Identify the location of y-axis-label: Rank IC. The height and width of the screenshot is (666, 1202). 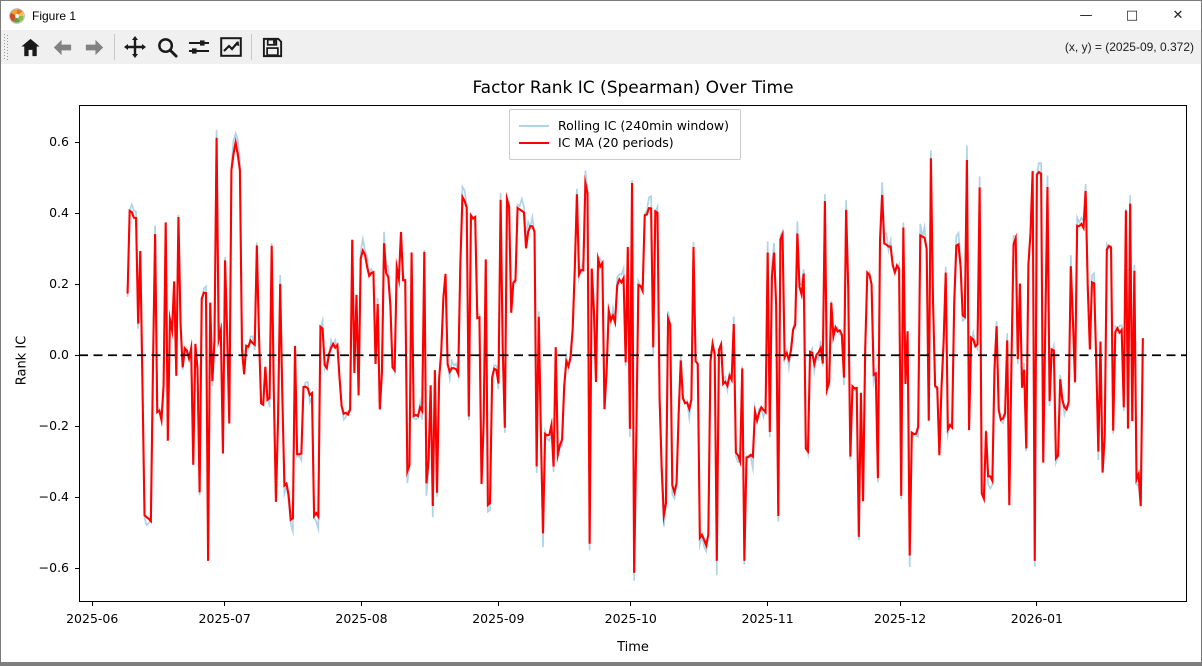
(22, 360).